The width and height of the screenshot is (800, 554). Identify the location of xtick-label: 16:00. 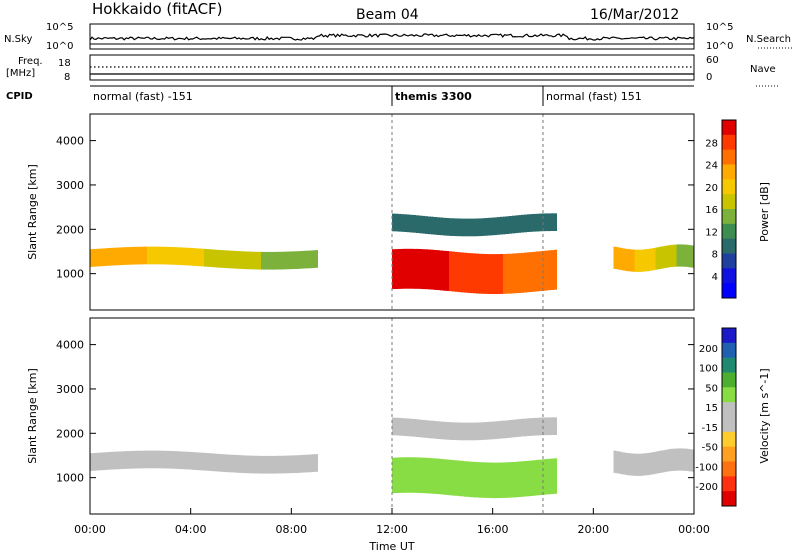
(493, 529).